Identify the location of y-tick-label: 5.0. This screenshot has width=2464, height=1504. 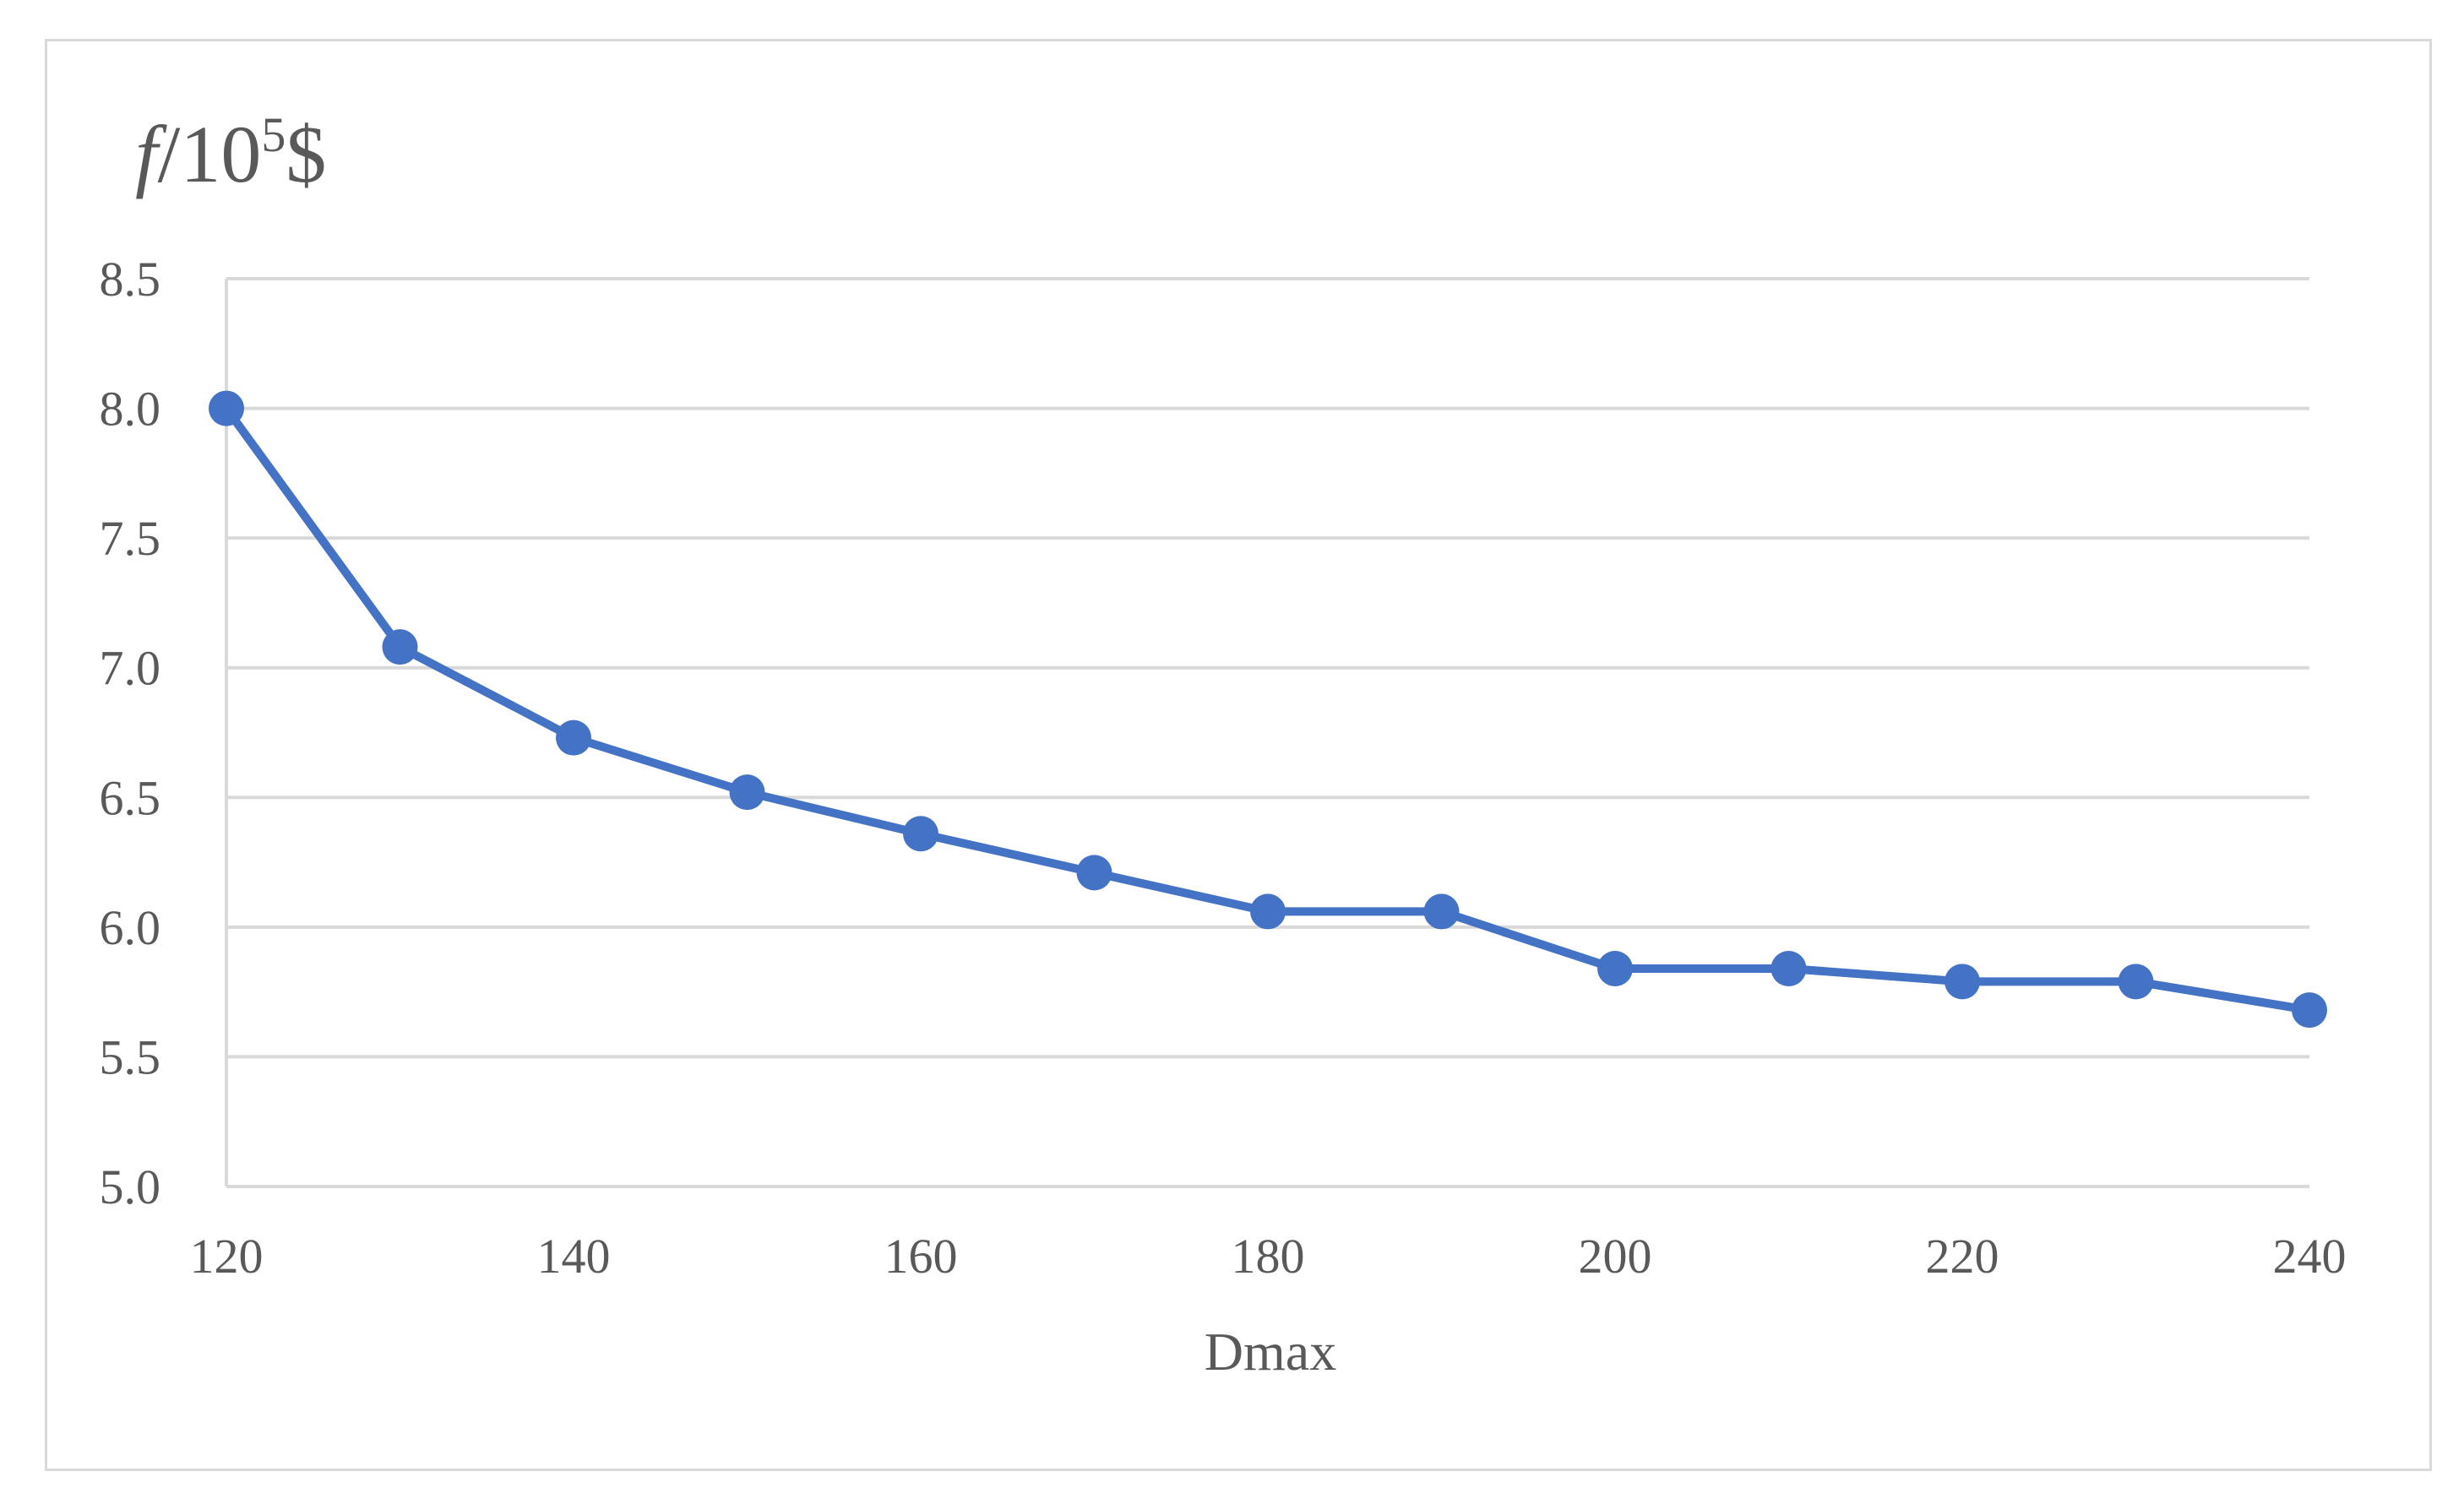
(130, 1186).